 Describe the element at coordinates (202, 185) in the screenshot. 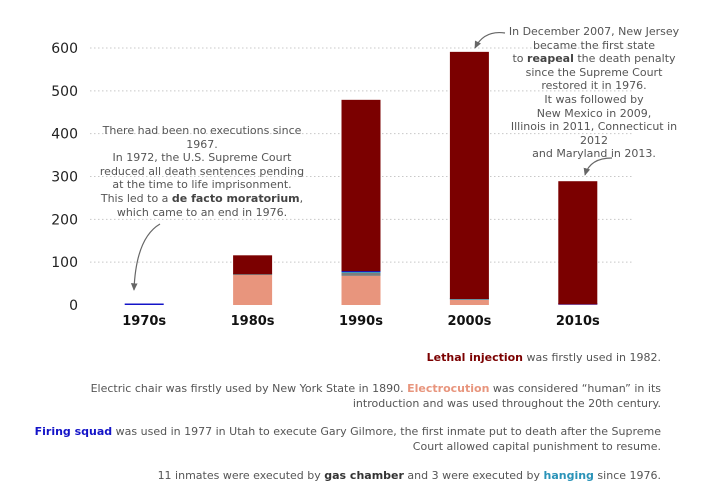

I see `annotation-line: at the time to life imprisonment.` at that location.